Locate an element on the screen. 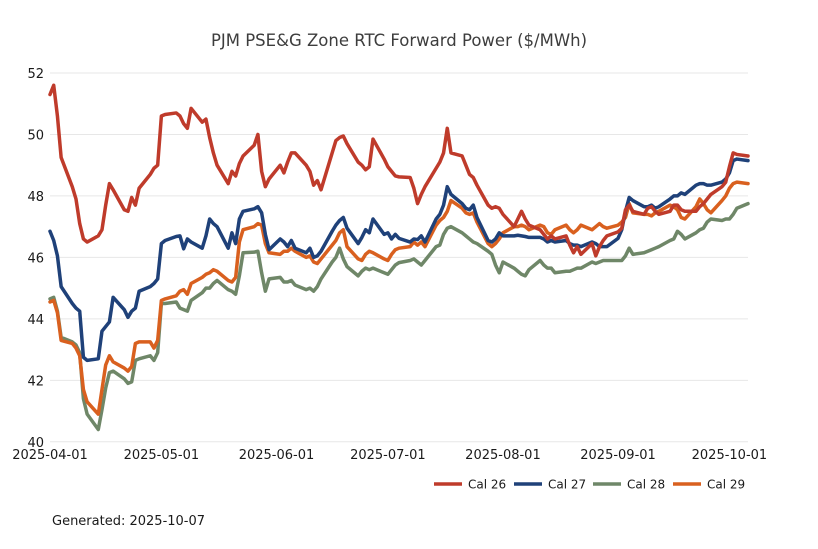 The image size is (818, 549). legend-label-cal-27: Cal 27 is located at coordinates (567, 485).